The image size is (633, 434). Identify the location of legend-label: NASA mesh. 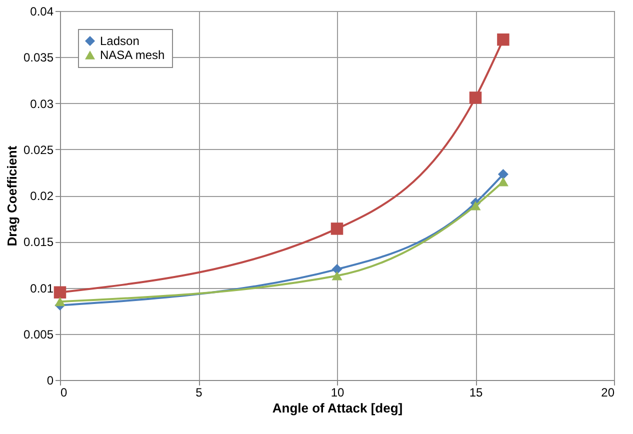
(132, 55).